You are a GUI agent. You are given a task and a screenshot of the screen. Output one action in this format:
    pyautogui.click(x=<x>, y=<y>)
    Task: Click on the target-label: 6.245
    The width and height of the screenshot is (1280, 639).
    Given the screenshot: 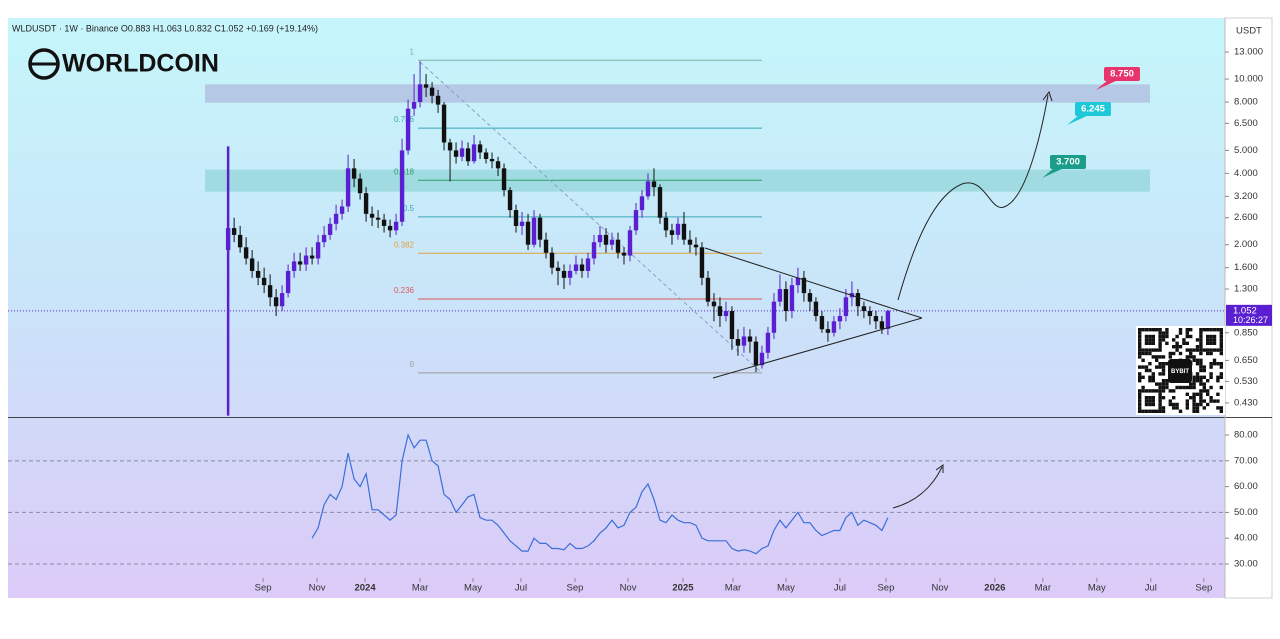 What is the action you would take?
    pyautogui.click(x=1093, y=109)
    